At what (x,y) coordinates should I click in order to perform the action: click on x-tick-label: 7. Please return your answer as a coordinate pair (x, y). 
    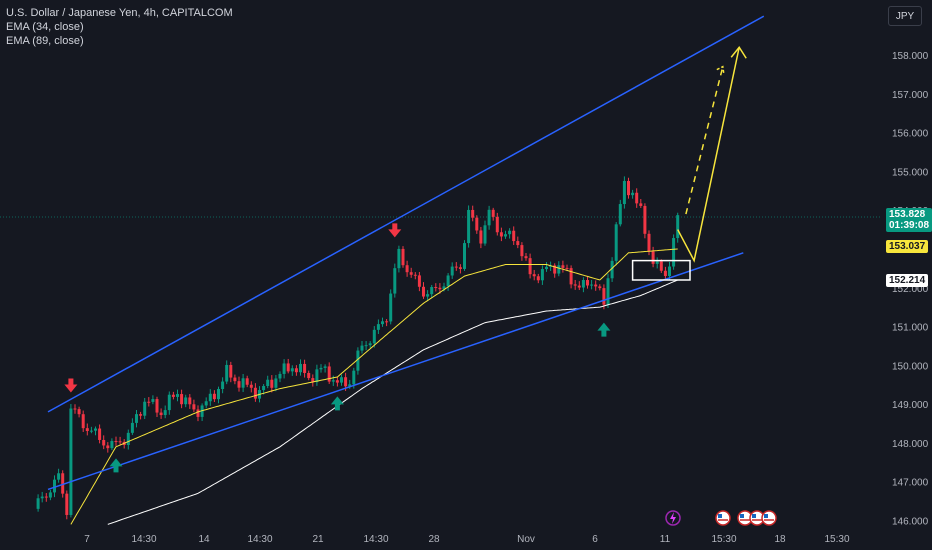
    Looking at the image, I should click on (87, 539).